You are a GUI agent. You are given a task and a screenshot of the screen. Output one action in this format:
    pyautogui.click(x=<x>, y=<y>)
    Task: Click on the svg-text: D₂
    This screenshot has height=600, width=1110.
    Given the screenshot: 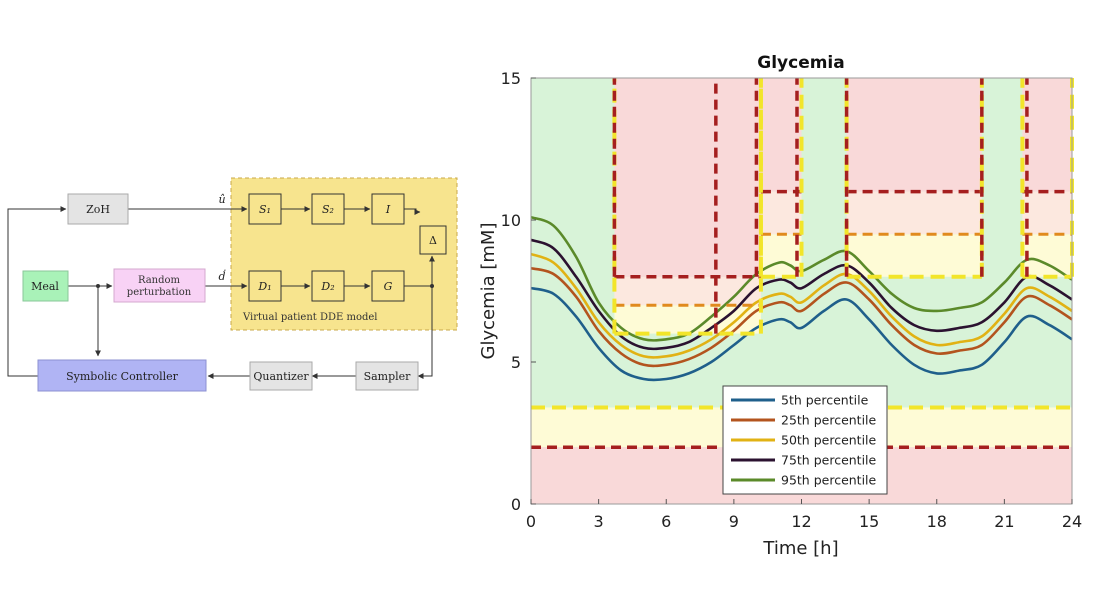 What is the action you would take?
    pyautogui.click(x=327, y=286)
    